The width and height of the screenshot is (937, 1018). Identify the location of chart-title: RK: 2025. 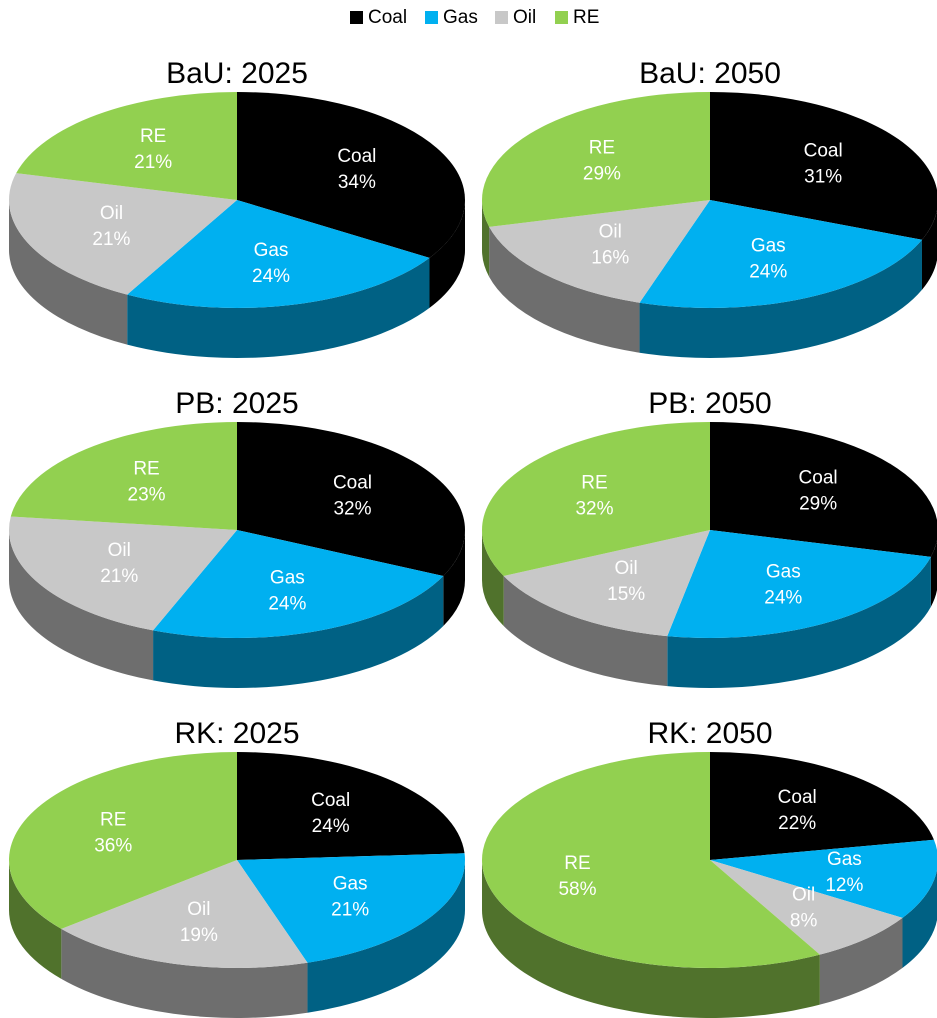
(236, 733).